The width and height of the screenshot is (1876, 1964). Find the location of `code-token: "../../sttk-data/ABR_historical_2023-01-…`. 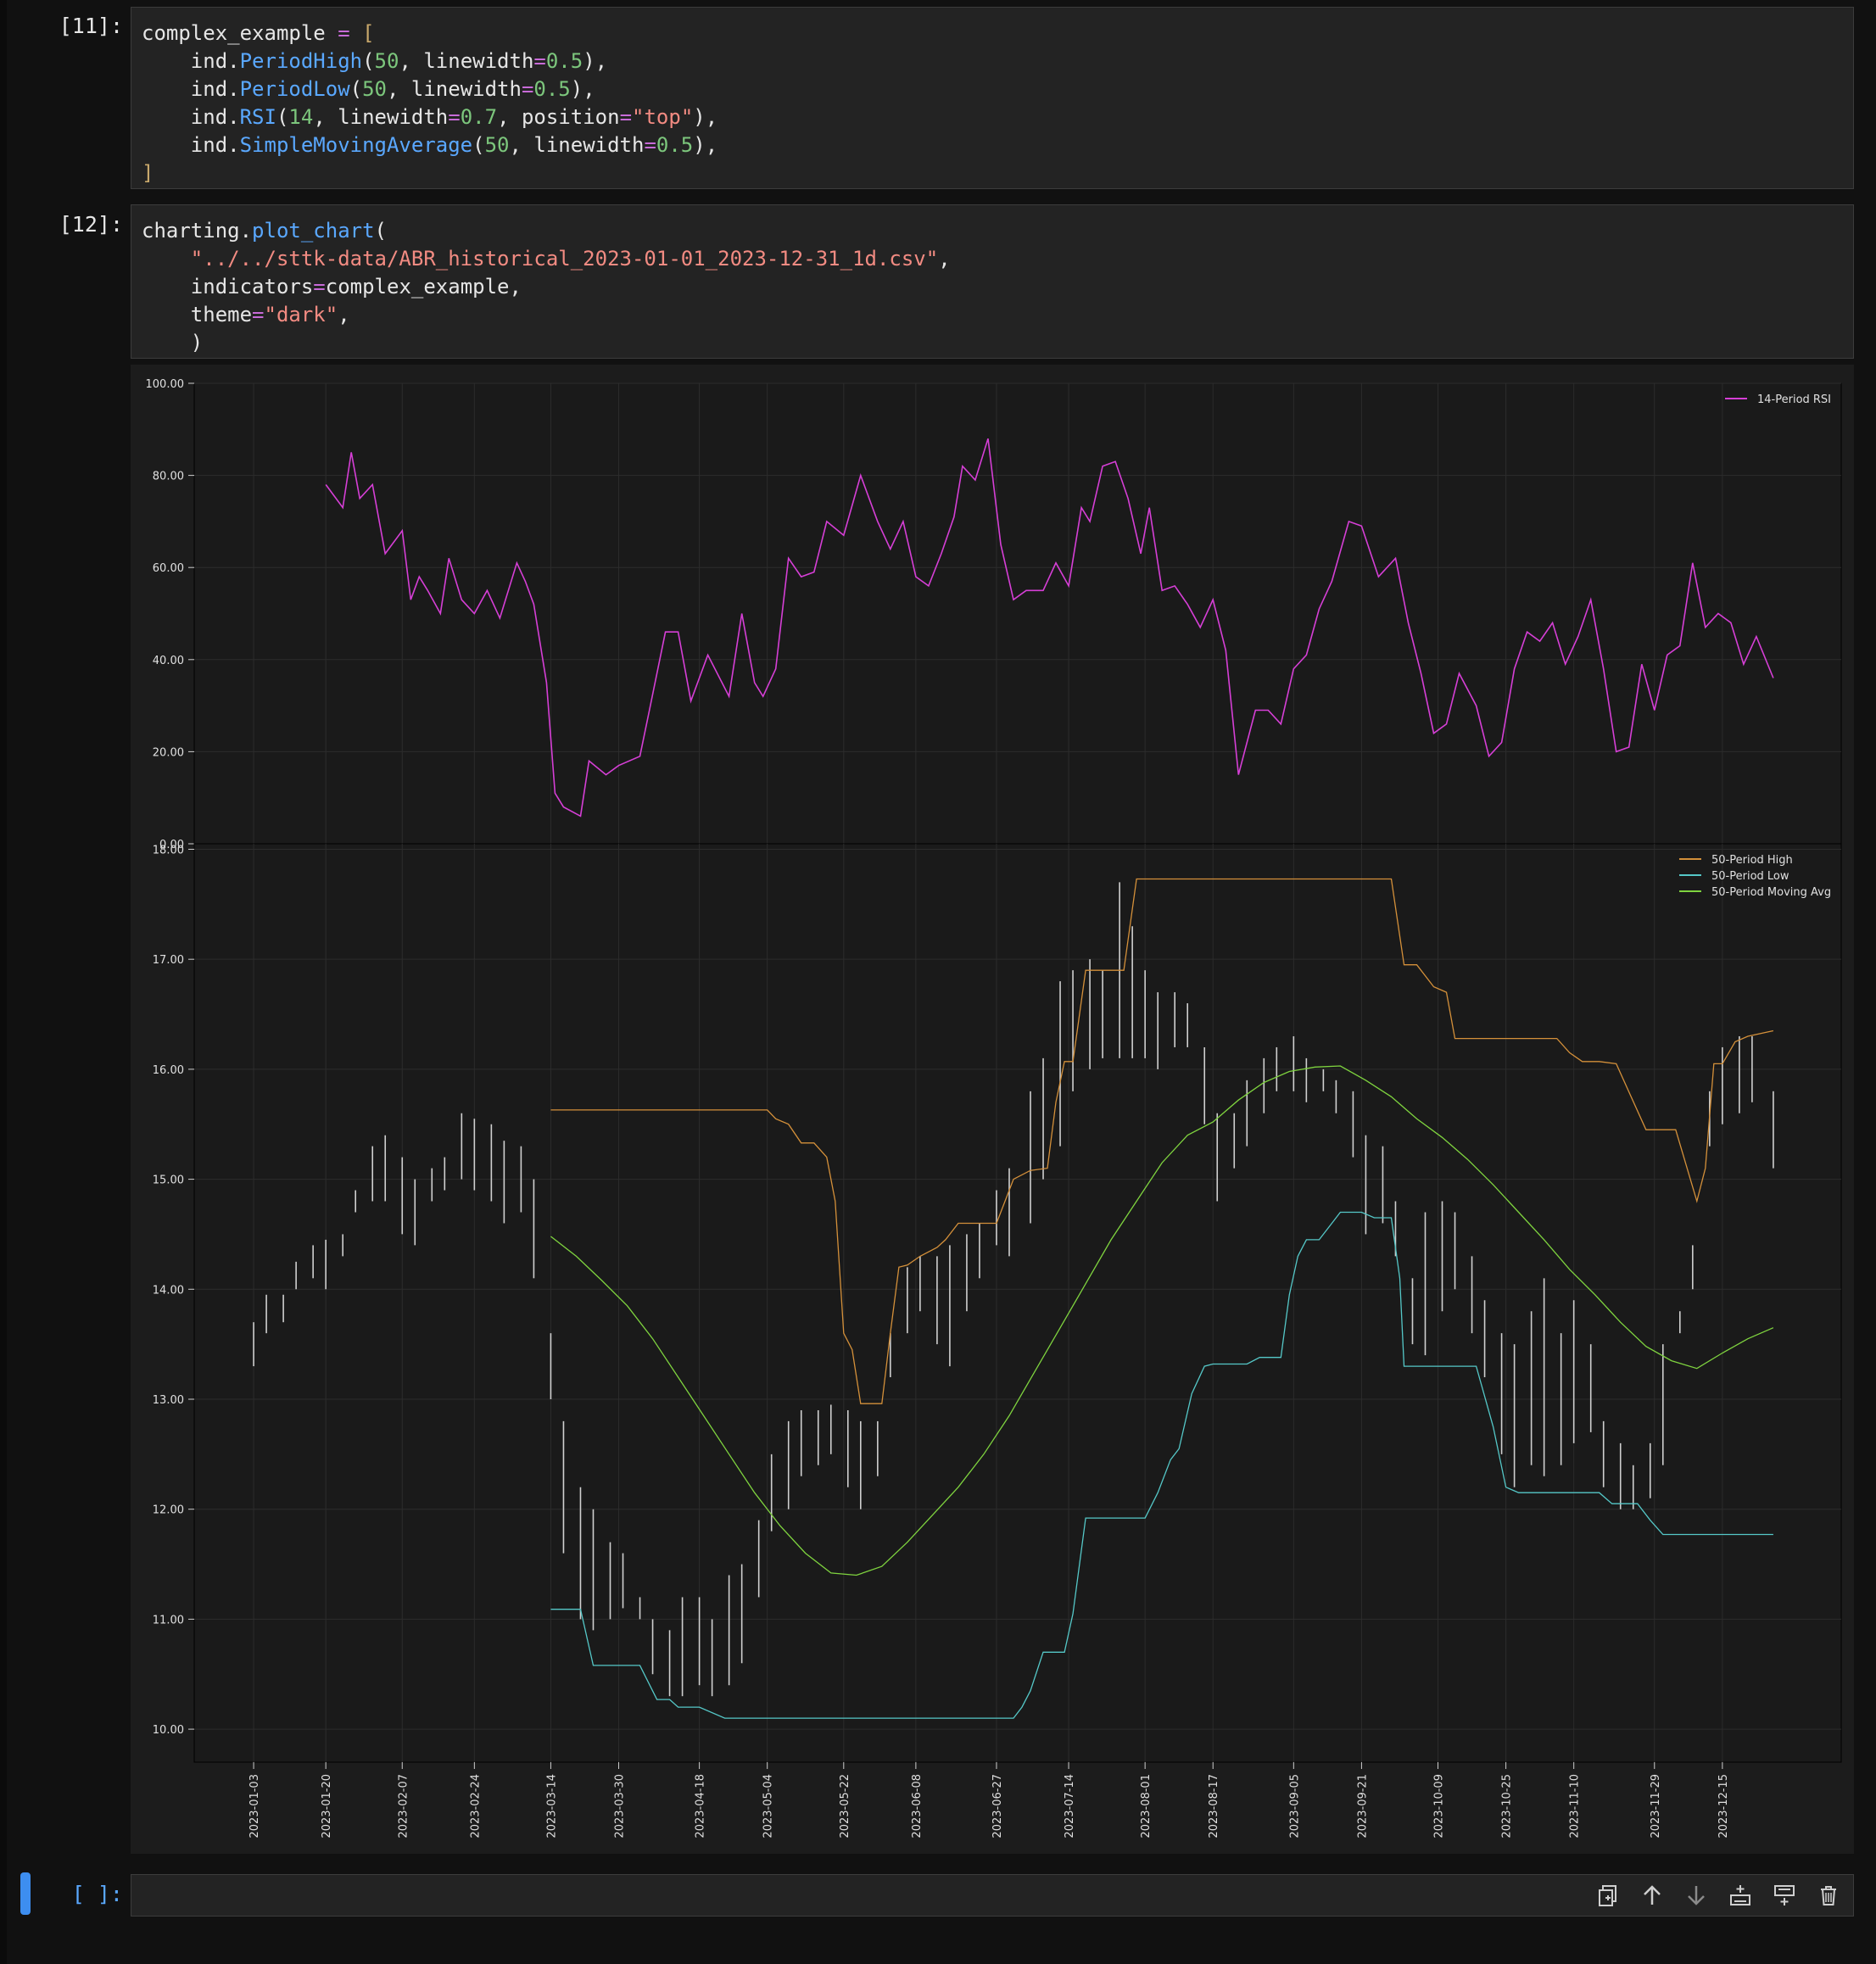

code-token: "../../sttk-data/ABR_historical_2023-01-… is located at coordinates (564, 259).